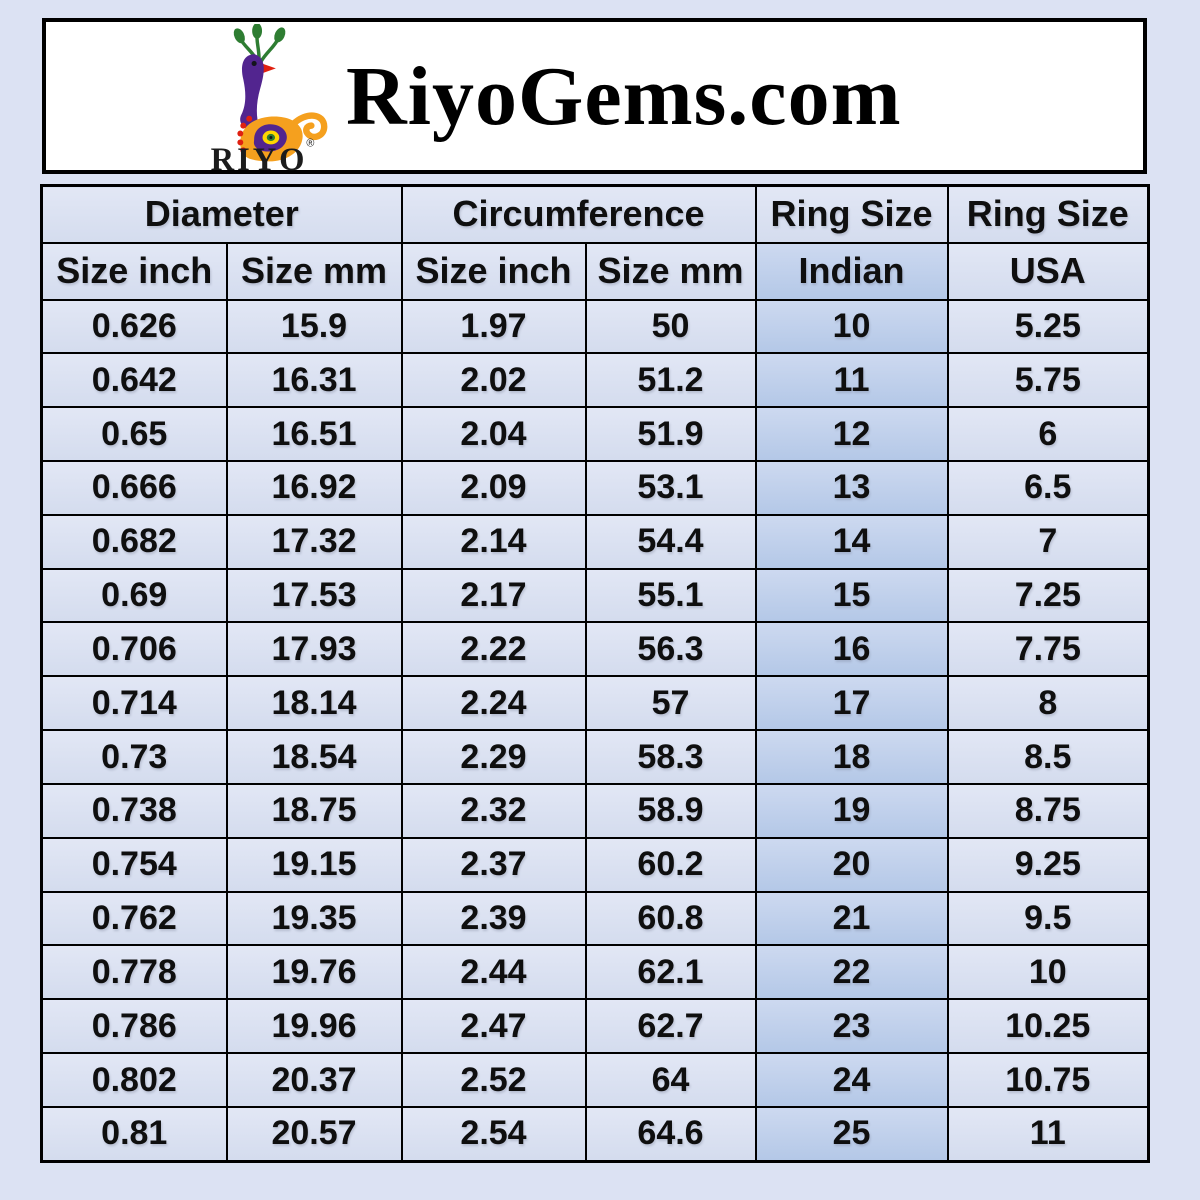  I want to click on column-header-1: Size mm, so click(314, 271).